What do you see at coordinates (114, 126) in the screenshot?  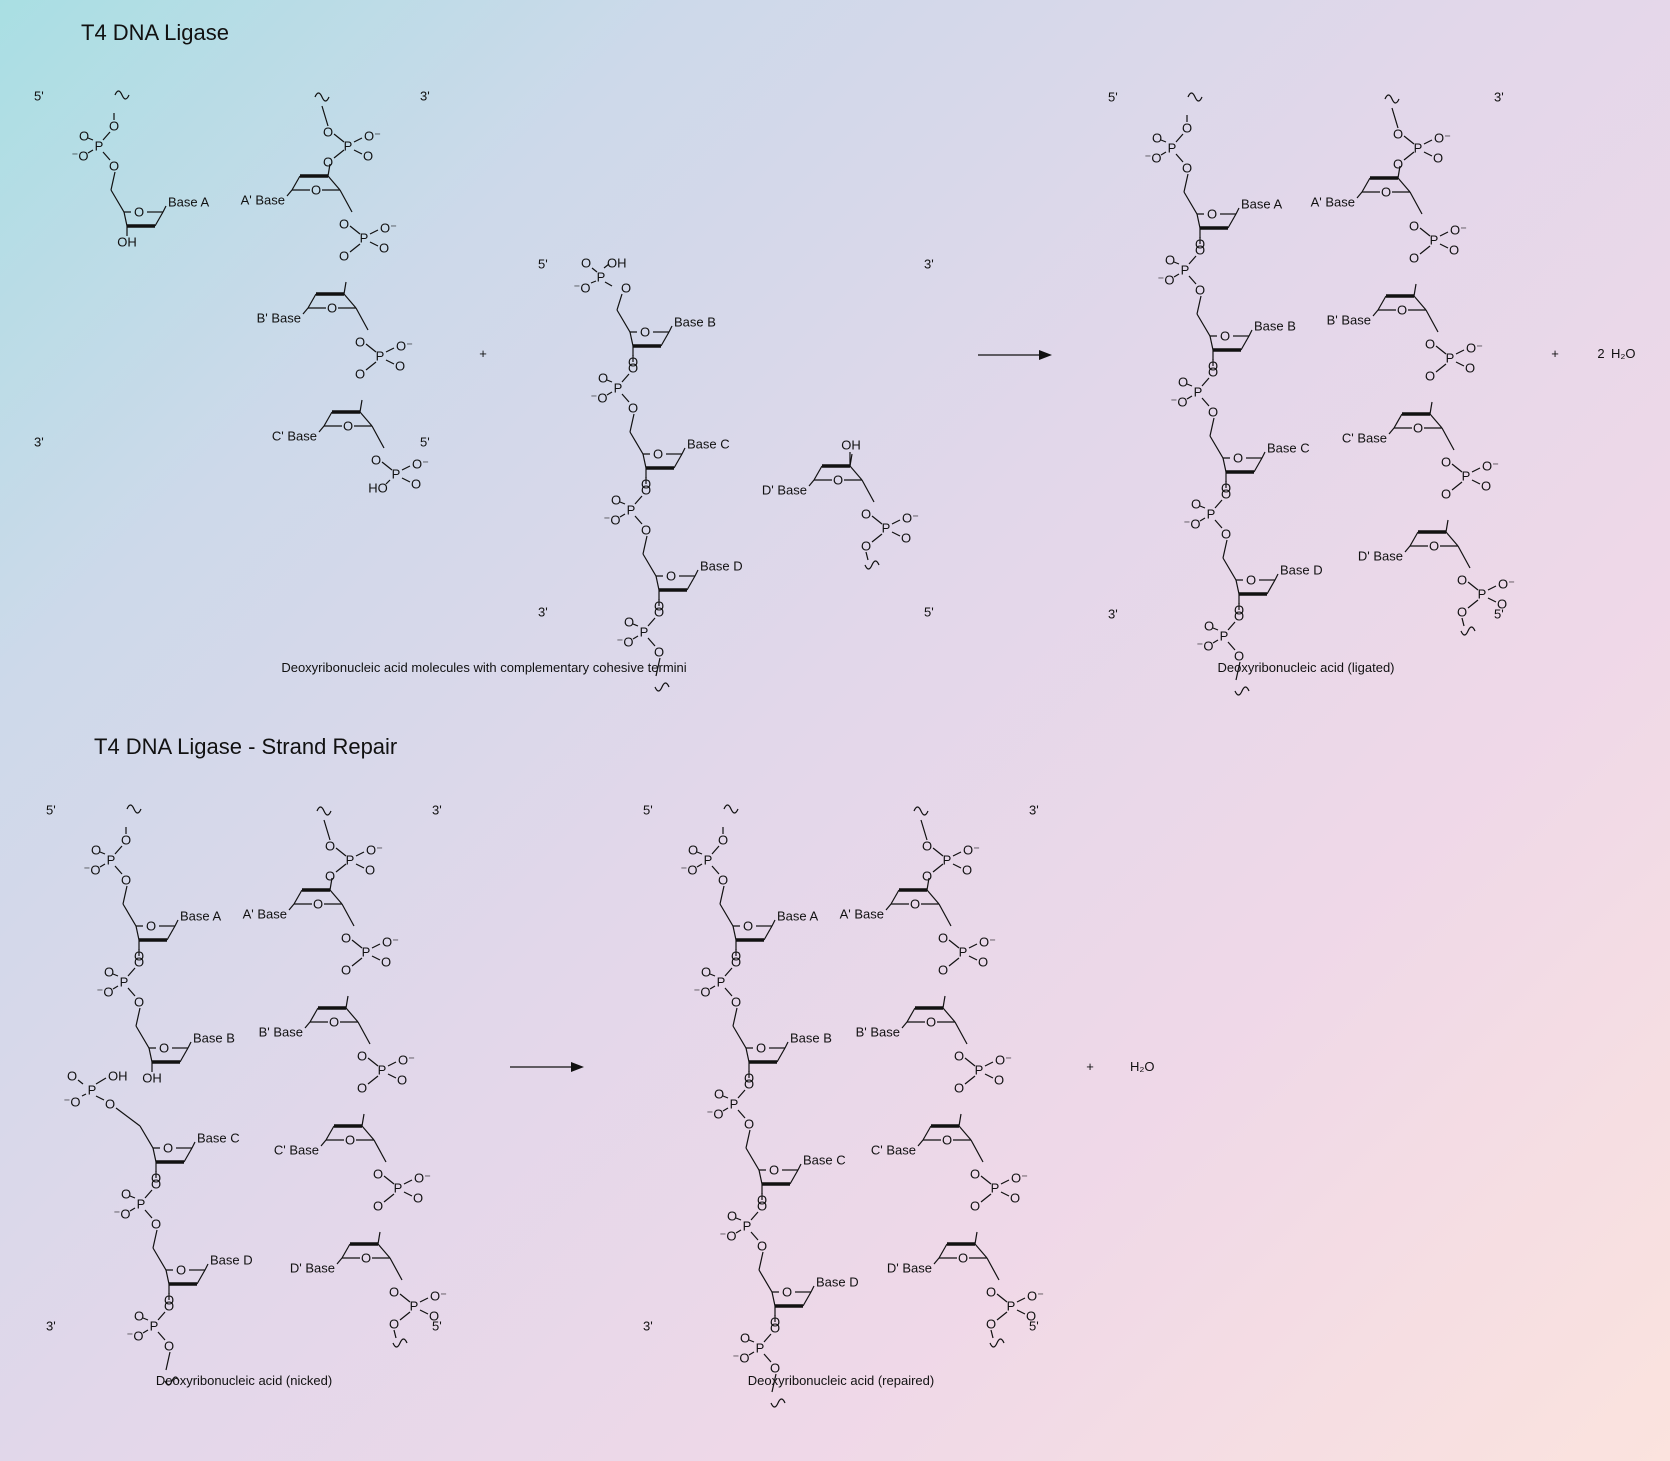 I see `reactant-1-left-nt1-phosphate-o: O` at bounding box center [114, 126].